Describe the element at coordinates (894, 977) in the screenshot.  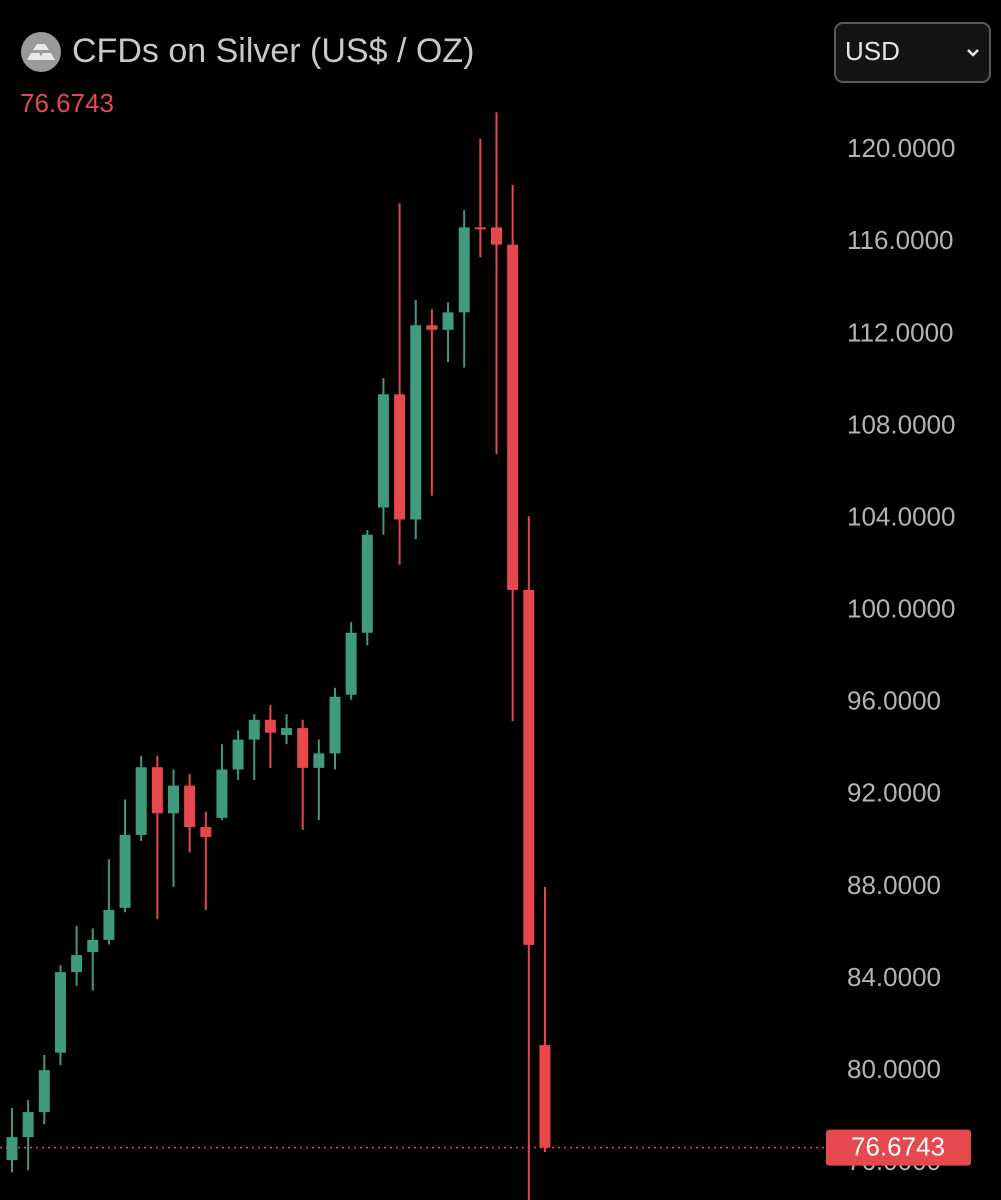
I see `y-tick-label: 84.0000` at that location.